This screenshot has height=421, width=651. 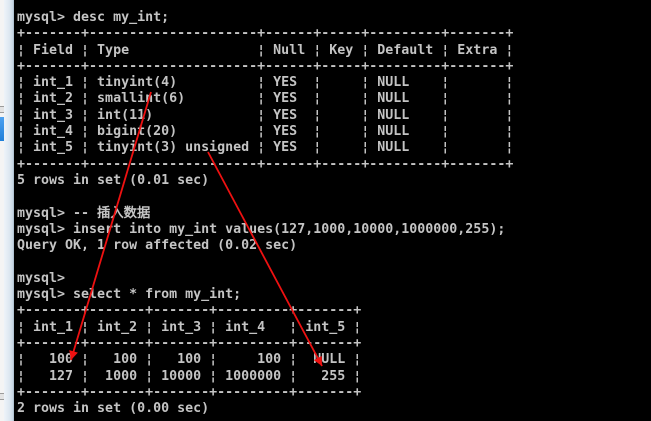 I want to click on background-window-edge, so click(x=2, y=210).